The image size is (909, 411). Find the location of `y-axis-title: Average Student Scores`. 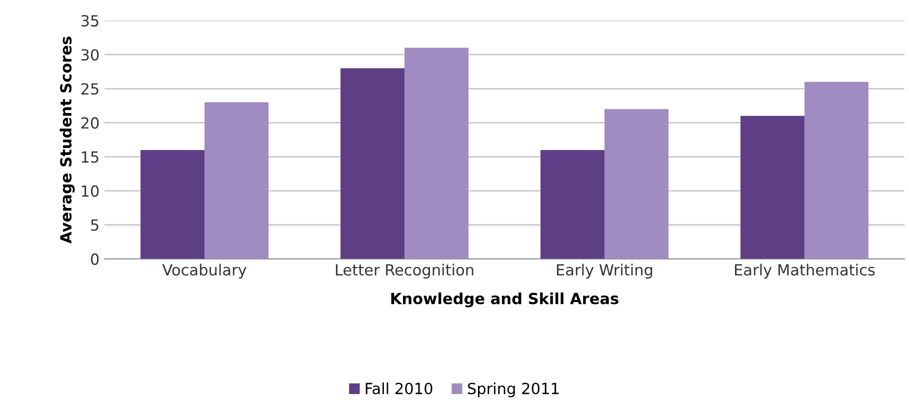

y-axis-title: Average Student Scores is located at coordinates (67, 140).